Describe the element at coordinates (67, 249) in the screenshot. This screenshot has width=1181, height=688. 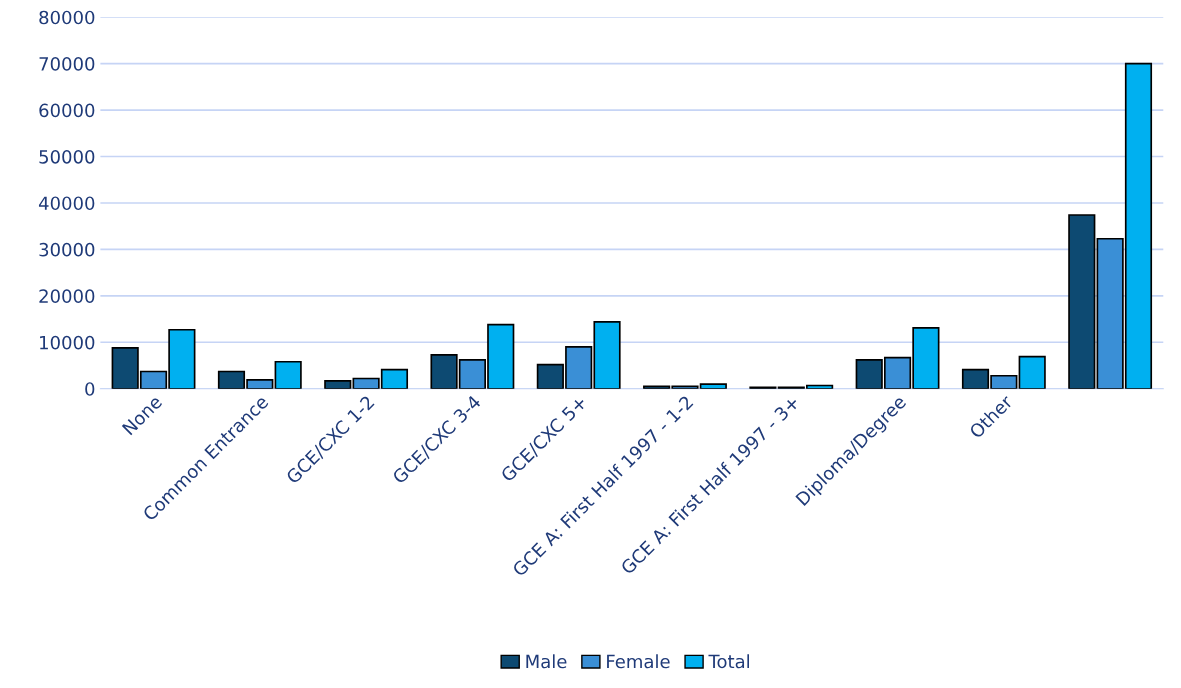
I see `y-tick-label: 30000` at that location.